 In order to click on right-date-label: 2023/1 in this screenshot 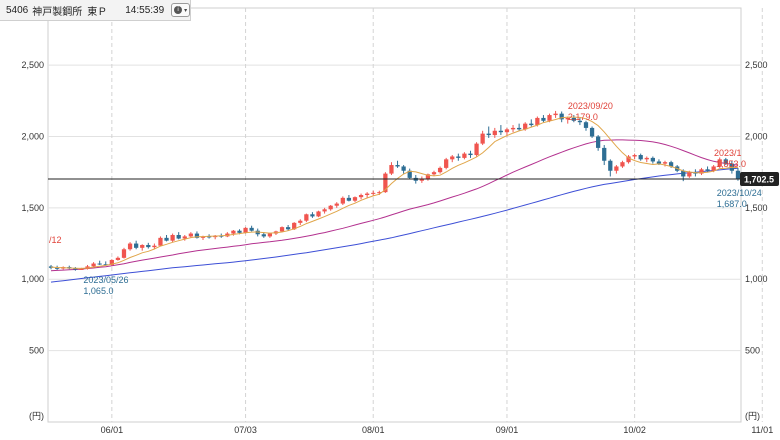, I will do `click(728, 153)`.